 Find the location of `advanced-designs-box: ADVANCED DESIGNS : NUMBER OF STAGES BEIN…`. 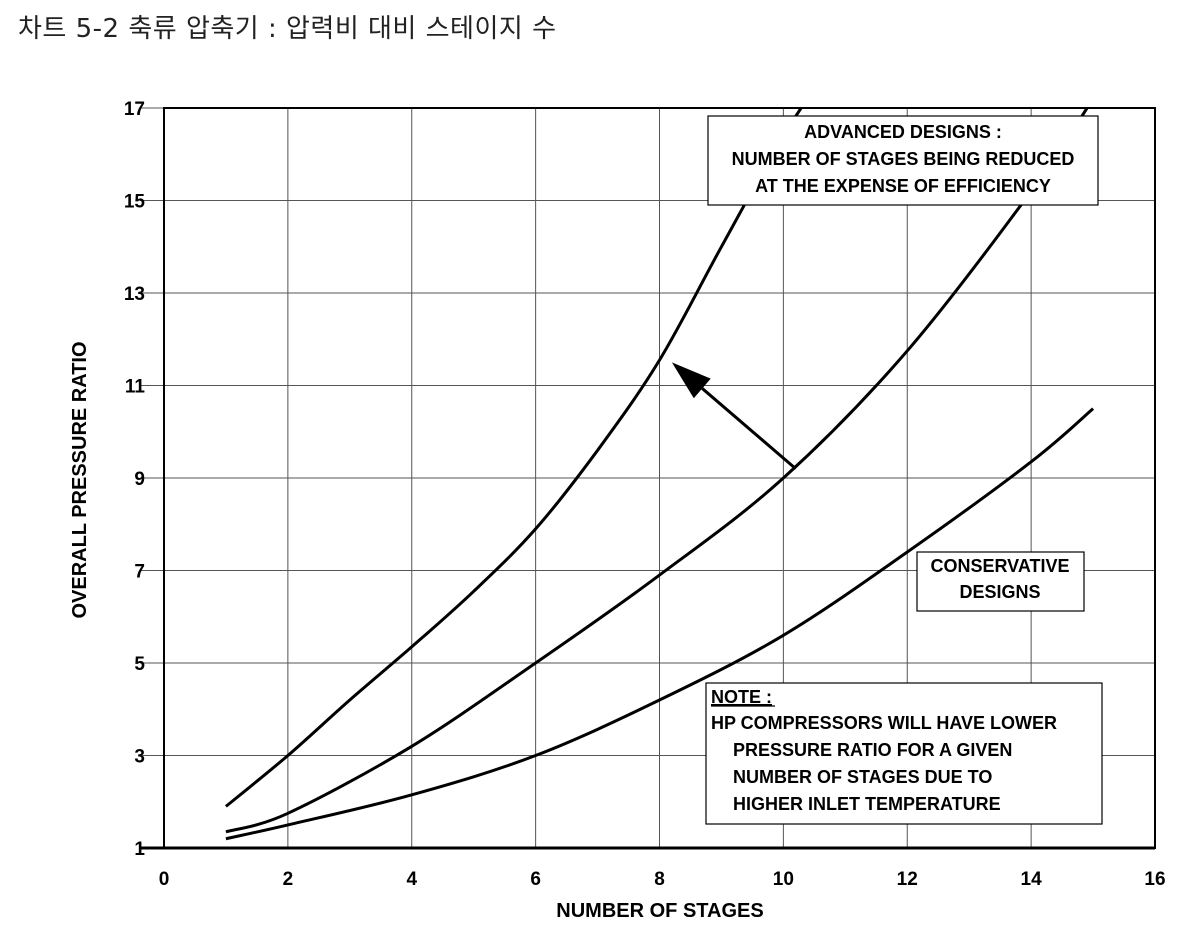

advanced-designs-box: ADVANCED DESIGNS : NUMBER OF STAGES BEIN… is located at coordinates (903, 160).